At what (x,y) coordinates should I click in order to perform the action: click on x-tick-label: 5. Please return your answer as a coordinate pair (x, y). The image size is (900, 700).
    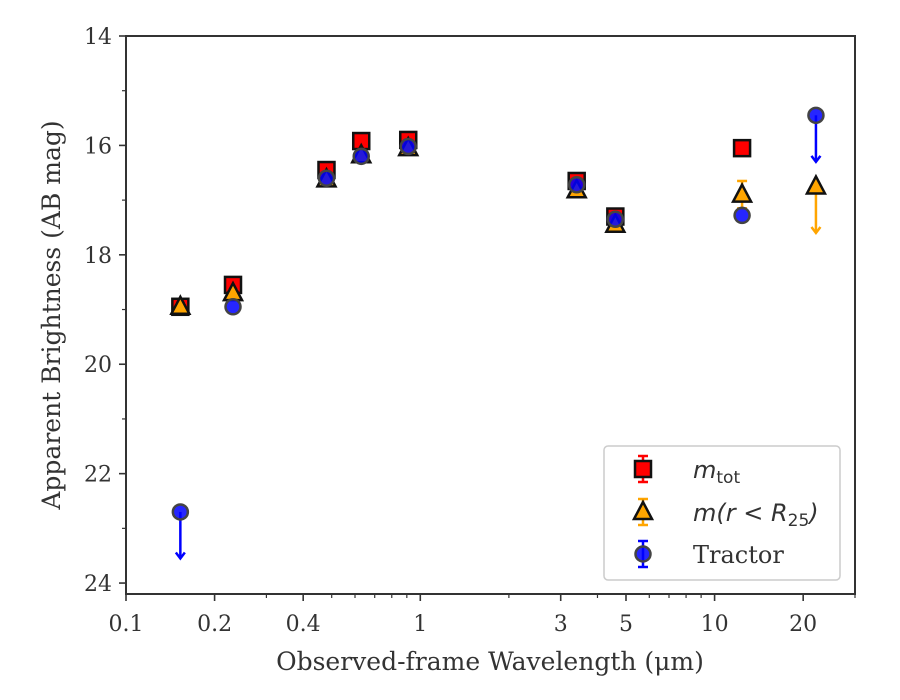
    Looking at the image, I should click on (626, 624).